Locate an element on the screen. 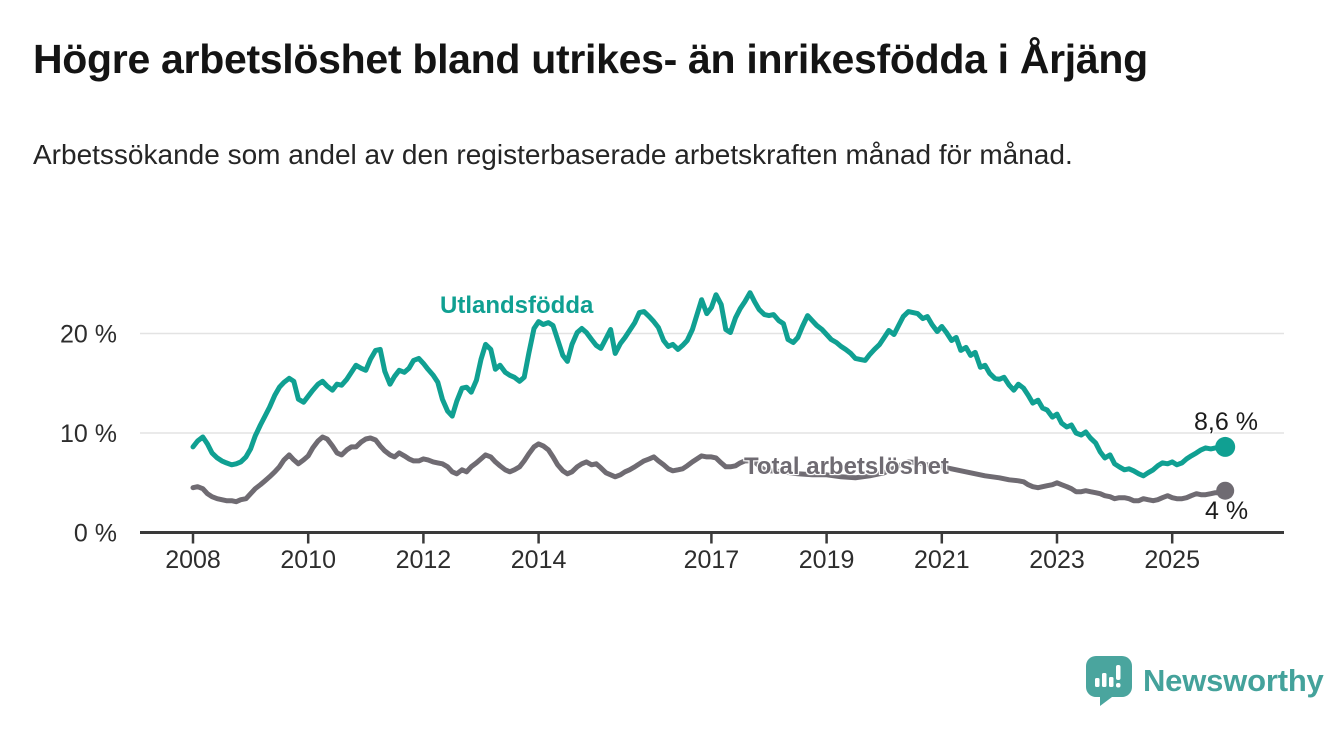 This screenshot has height=734, width=1340. x-axis-tick-label: 2014 is located at coordinates (539, 560).